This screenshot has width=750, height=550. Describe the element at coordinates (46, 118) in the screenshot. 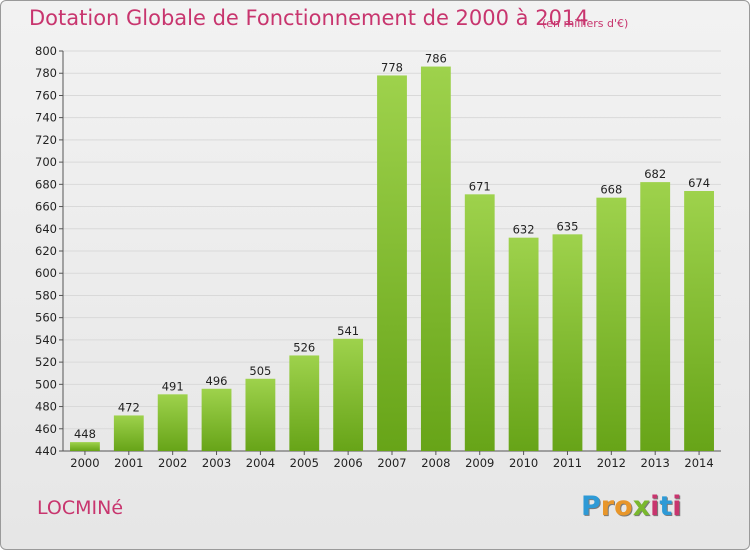

I see `y-tick-label: 740` at that location.